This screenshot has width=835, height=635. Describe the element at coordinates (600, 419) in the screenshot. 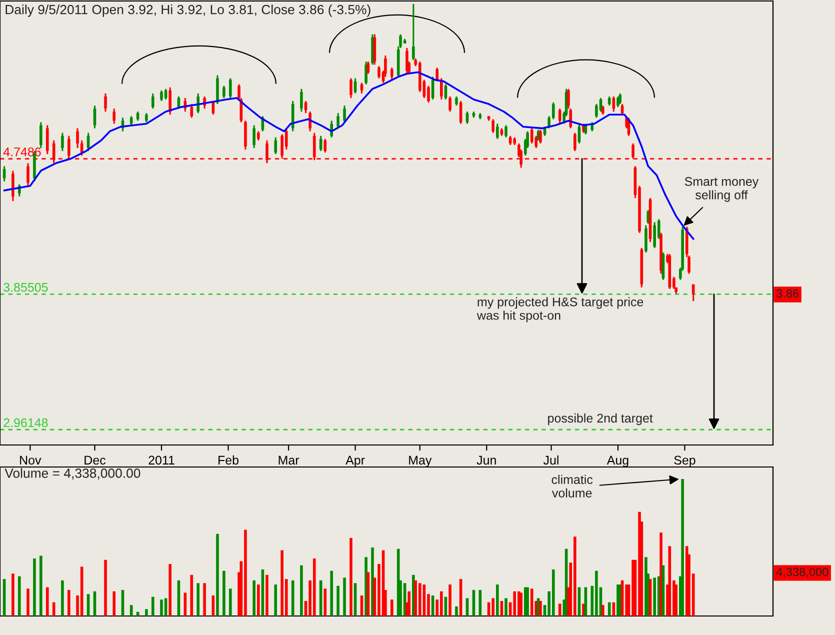

I see `annotation: possible 2nd target` at that location.